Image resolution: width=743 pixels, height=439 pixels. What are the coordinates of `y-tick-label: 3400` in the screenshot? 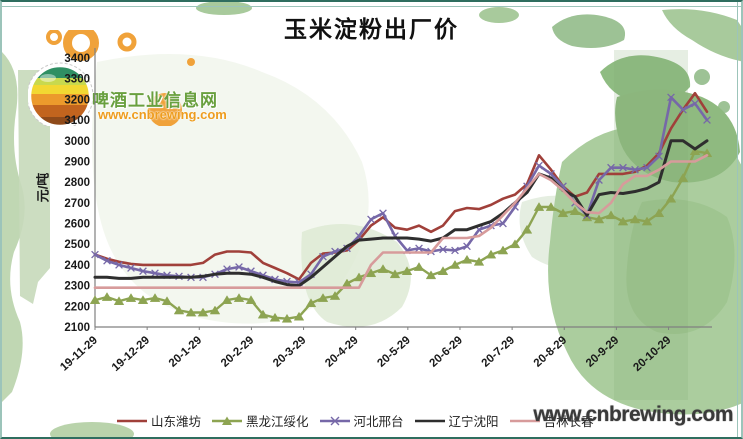 It's located at (77, 59).